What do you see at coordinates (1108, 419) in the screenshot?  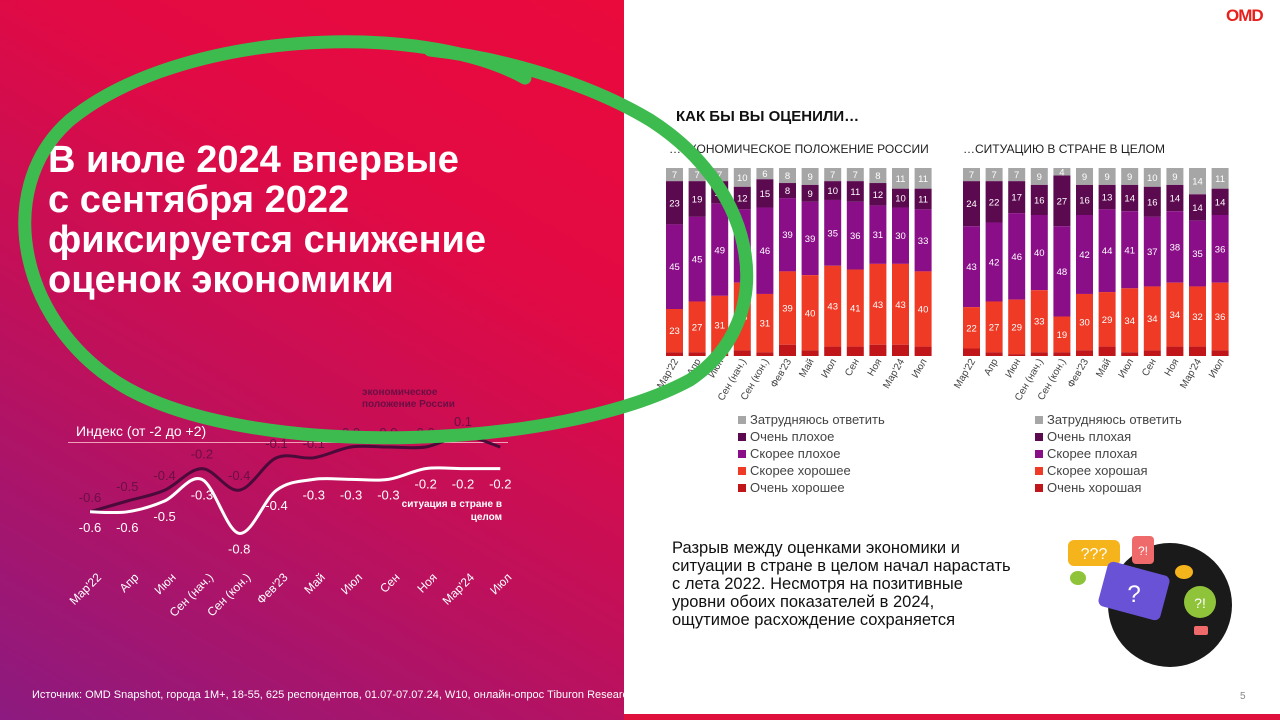 I see `legend-item: Затрудняюсь ответить` at bounding box center [1108, 419].